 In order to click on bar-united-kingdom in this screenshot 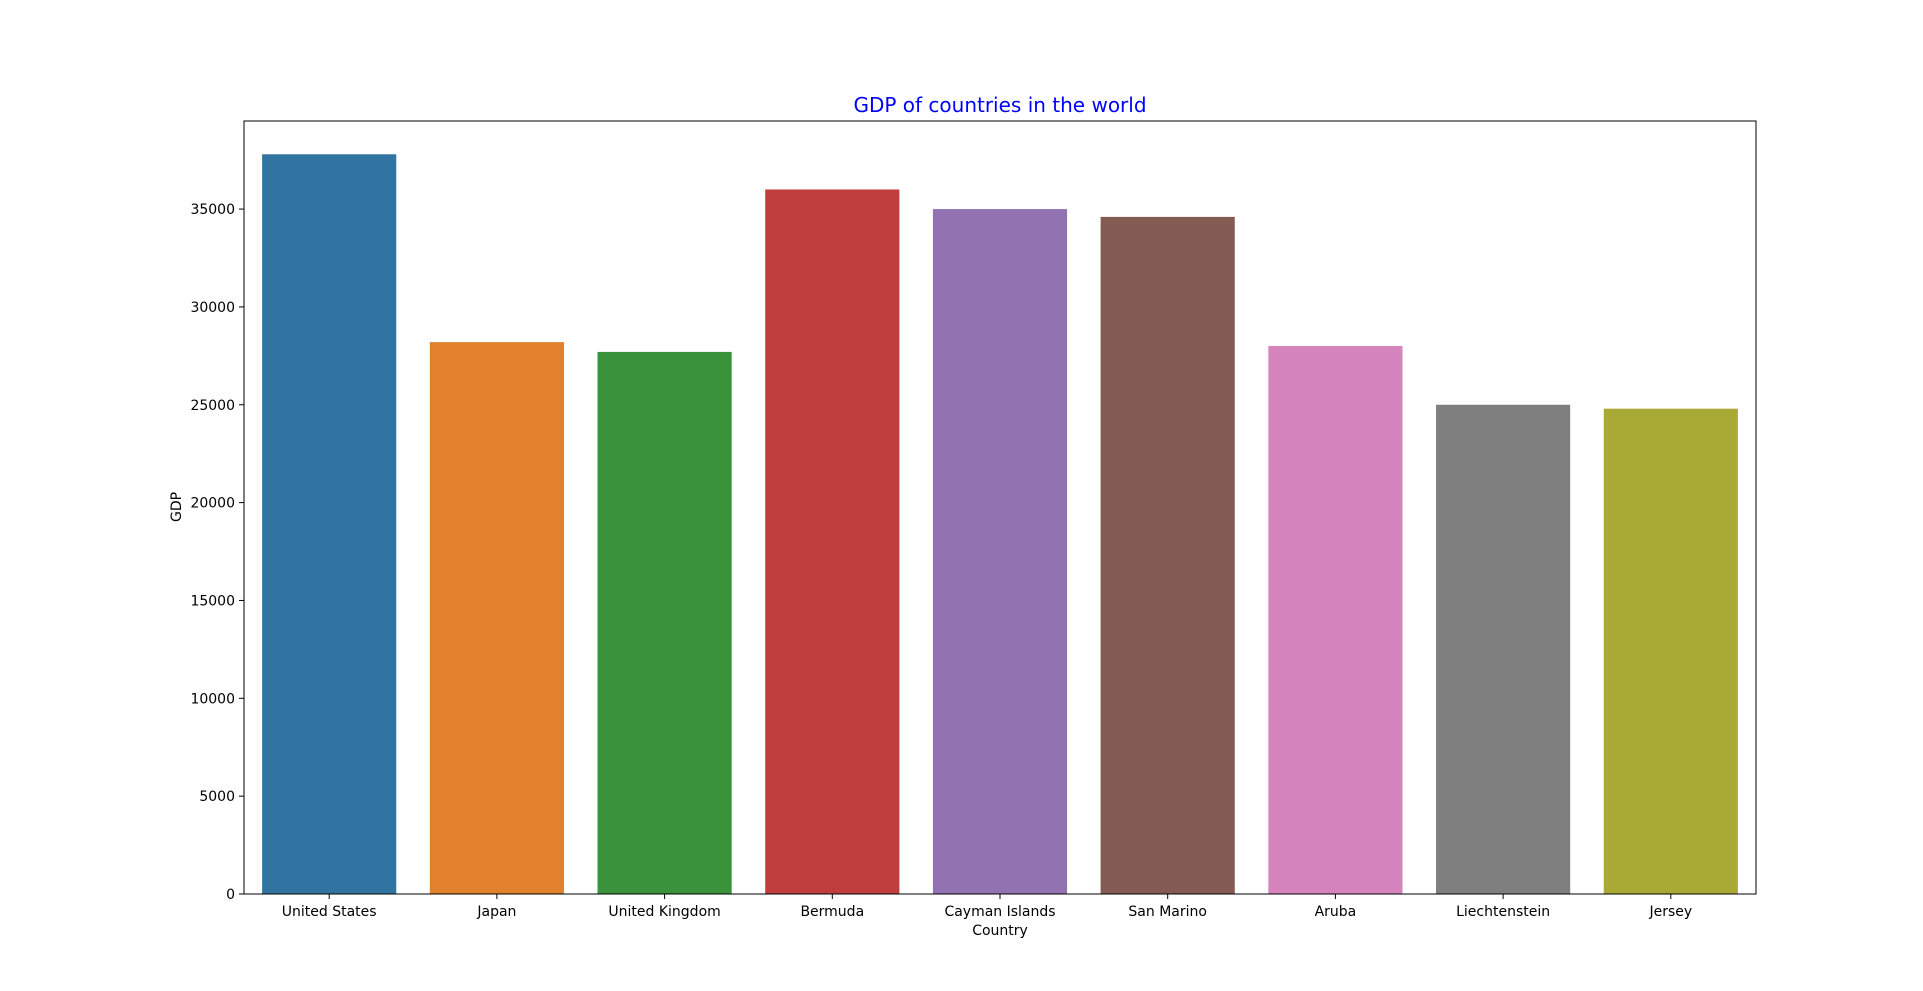, I will do `click(664, 622)`.